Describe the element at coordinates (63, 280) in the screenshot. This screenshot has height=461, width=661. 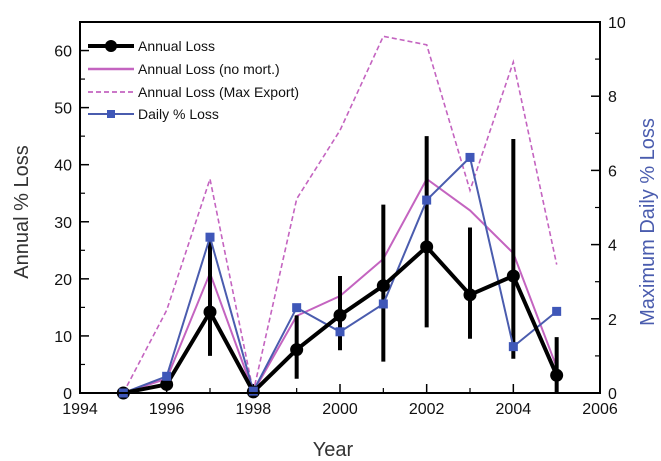
I see `y-left-tick-label: 20` at that location.